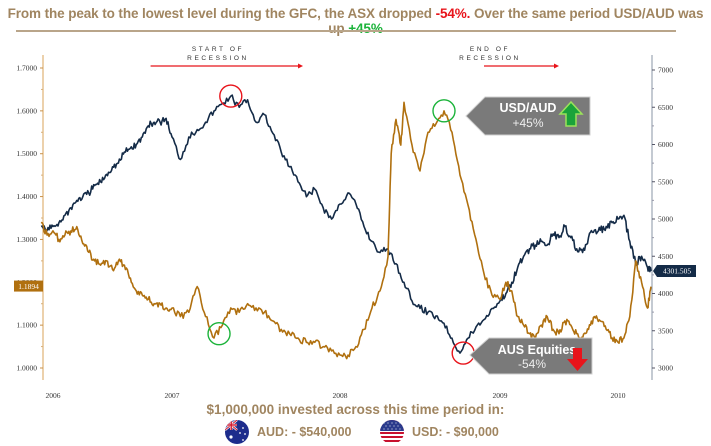  I want to click on right-tick-label: 3000, so click(665, 368).